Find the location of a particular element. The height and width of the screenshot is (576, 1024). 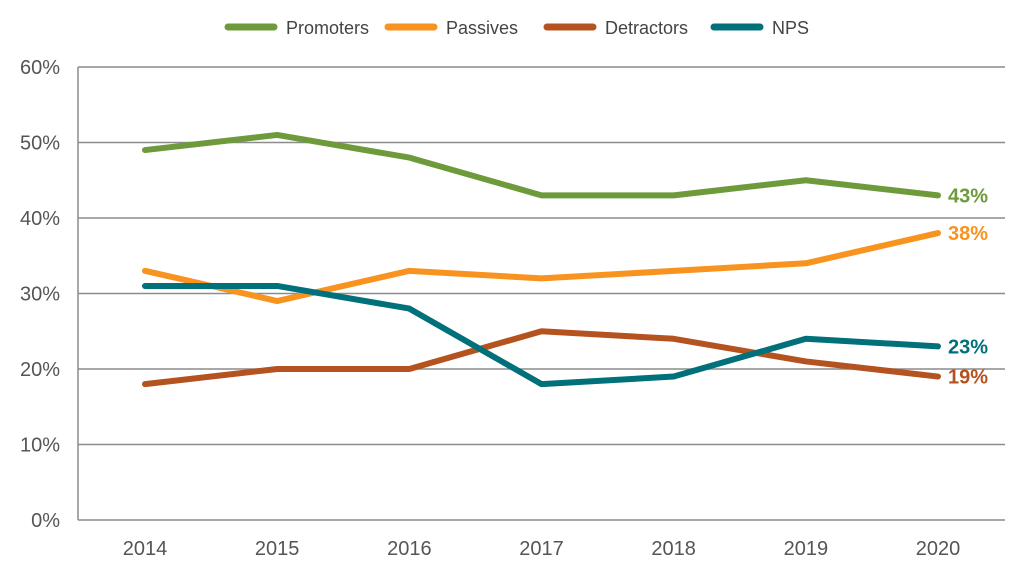

y-tick-label: 0% is located at coordinates (45, 521).